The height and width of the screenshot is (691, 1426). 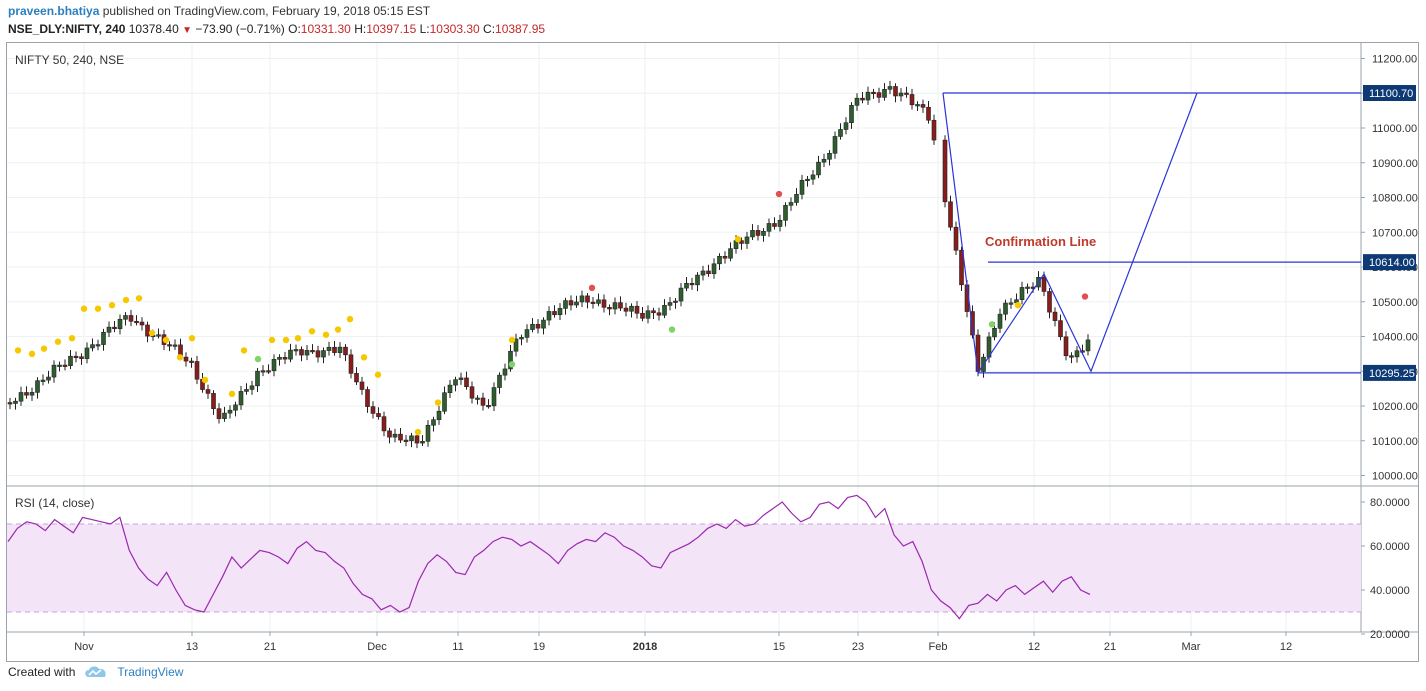 I want to click on price-tick-label: 10100.00, so click(x=1395, y=442).